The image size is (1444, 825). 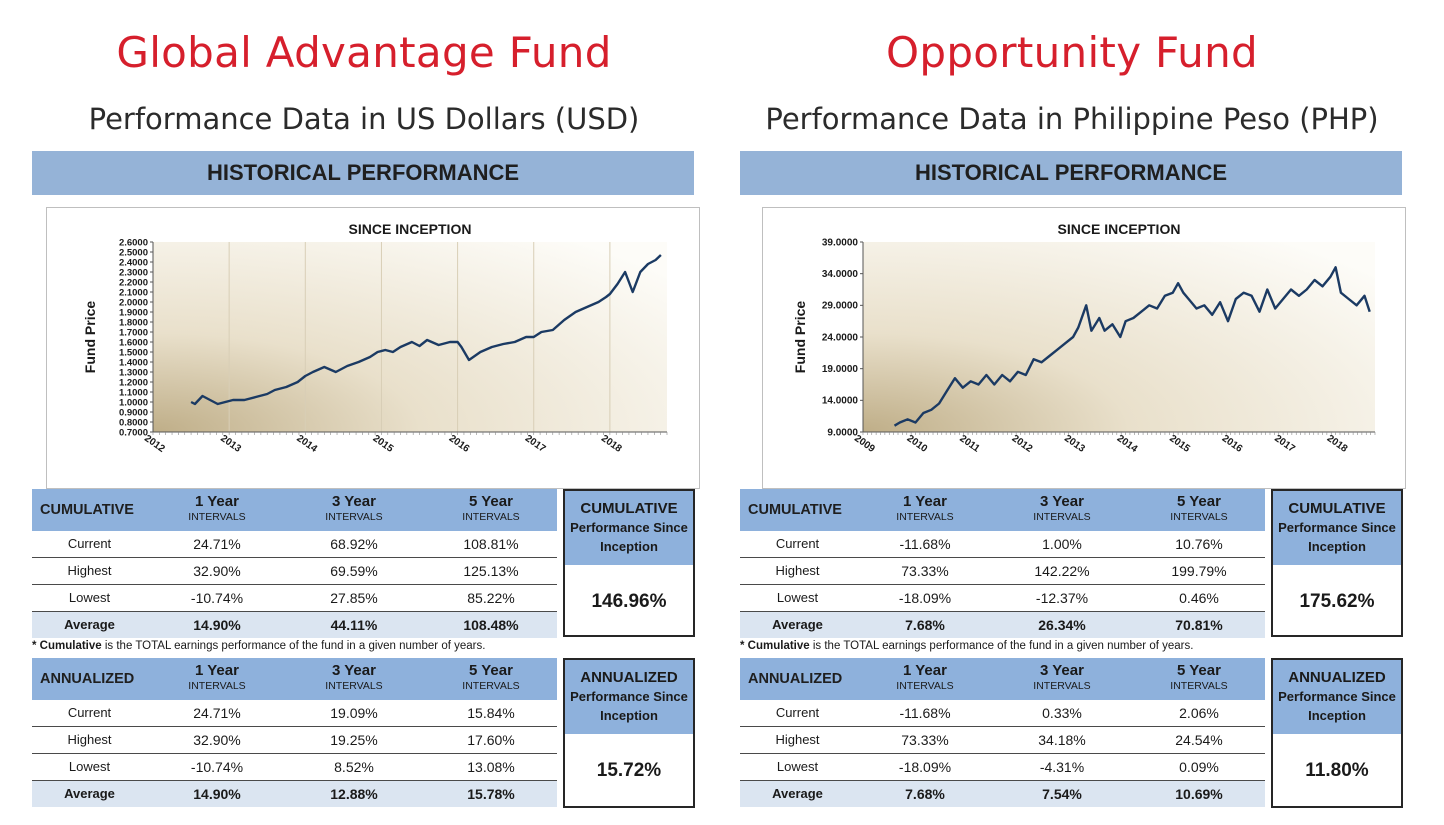 I want to click on row-value: 14.90%, so click(x=217, y=794).